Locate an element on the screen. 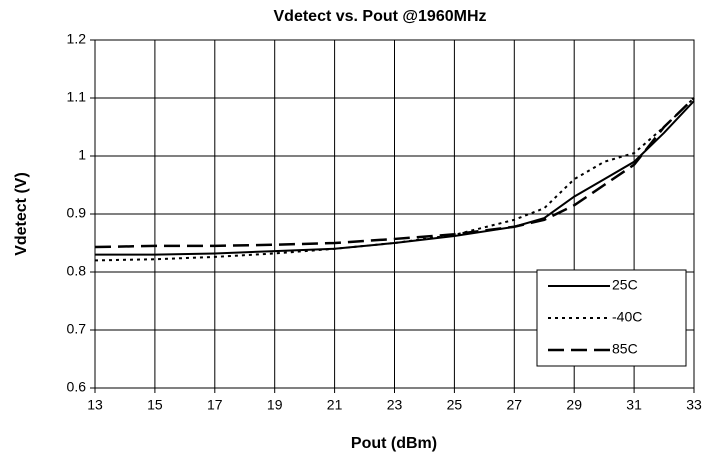 The image size is (721, 459). y-tick-label: 0.6 is located at coordinates (77, 387).